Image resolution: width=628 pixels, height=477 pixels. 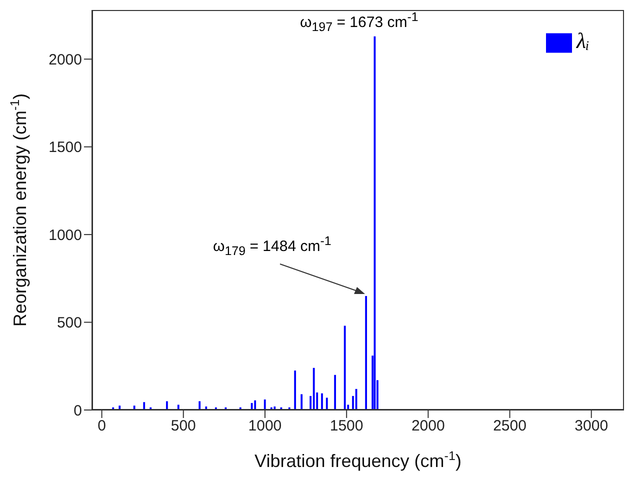 What do you see at coordinates (69, 323) in the screenshot?
I see `y-tick-label: 500` at bounding box center [69, 323].